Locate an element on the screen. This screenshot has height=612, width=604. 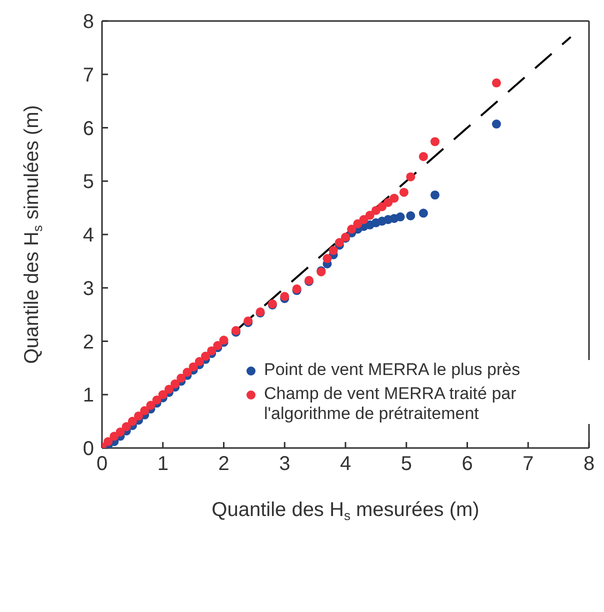
x-tick-label: 2 is located at coordinates (224, 464).